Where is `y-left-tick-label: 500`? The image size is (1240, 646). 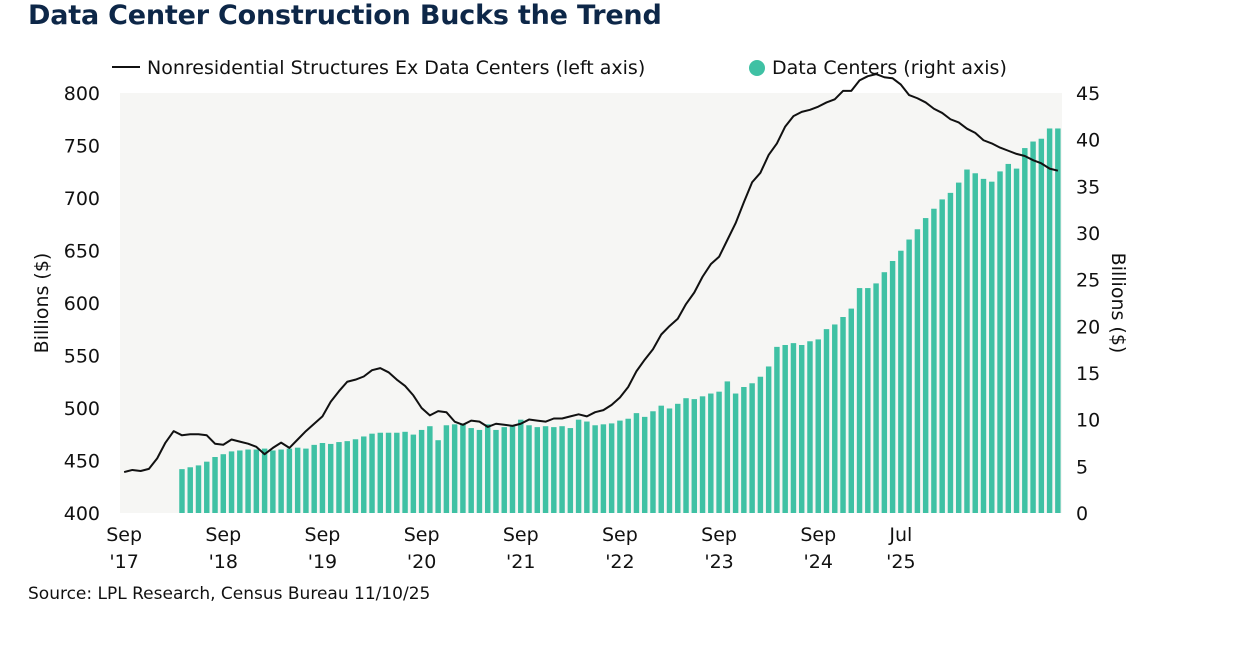 y-left-tick-label: 500 is located at coordinates (82, 409).